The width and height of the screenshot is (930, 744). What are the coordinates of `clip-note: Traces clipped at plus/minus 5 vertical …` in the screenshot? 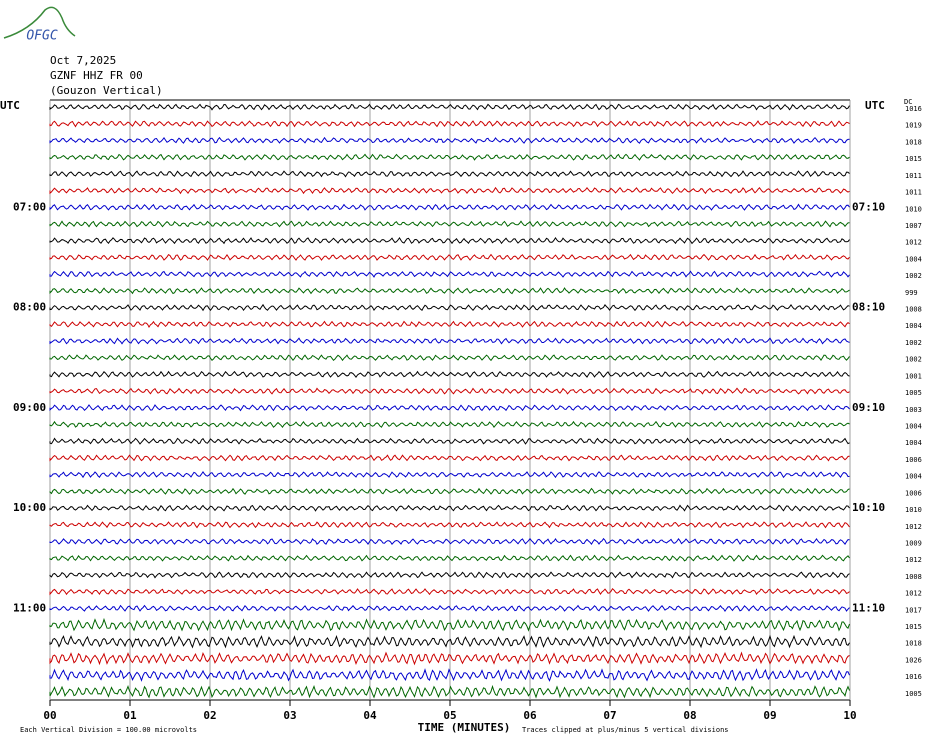 It's located at (625, 730).